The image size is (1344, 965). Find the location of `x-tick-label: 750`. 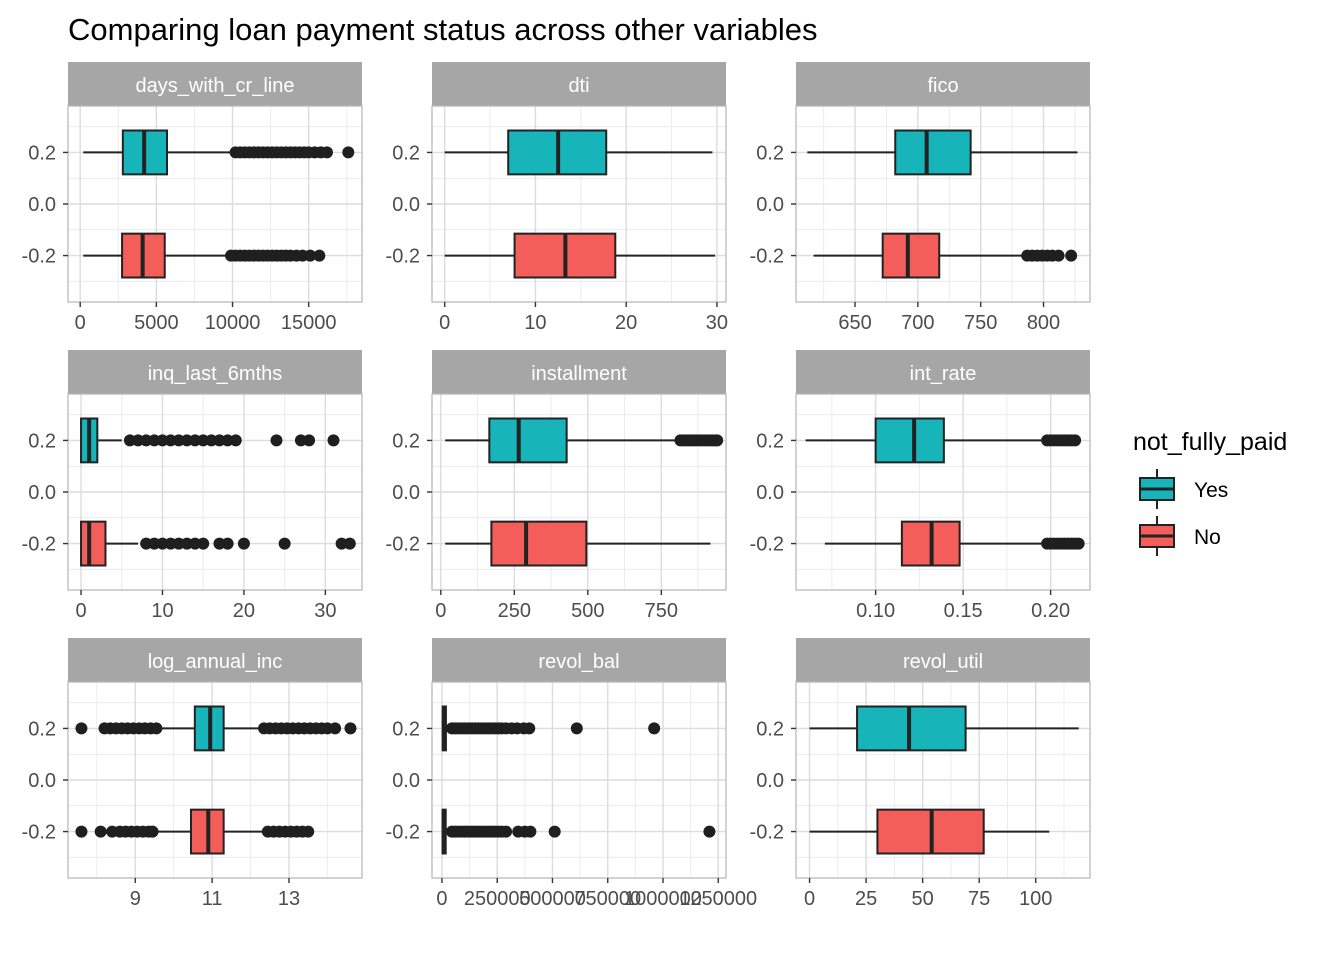

x-tick-label: 750 is located at coordinates (980, 323).